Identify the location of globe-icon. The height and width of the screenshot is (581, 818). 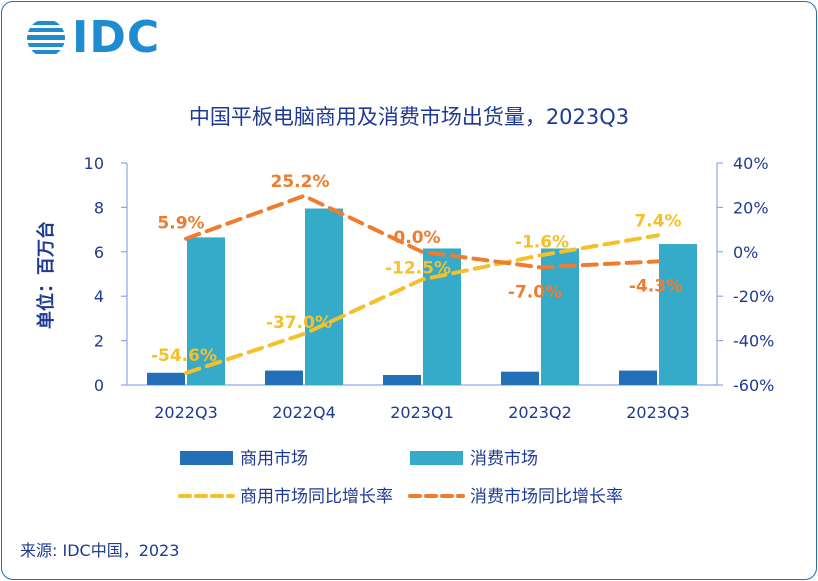
(46, 37).